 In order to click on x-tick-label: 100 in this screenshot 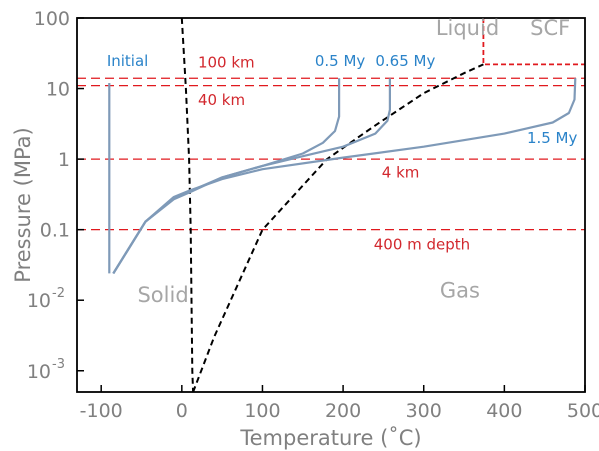, I will do `click(262, 411)`.